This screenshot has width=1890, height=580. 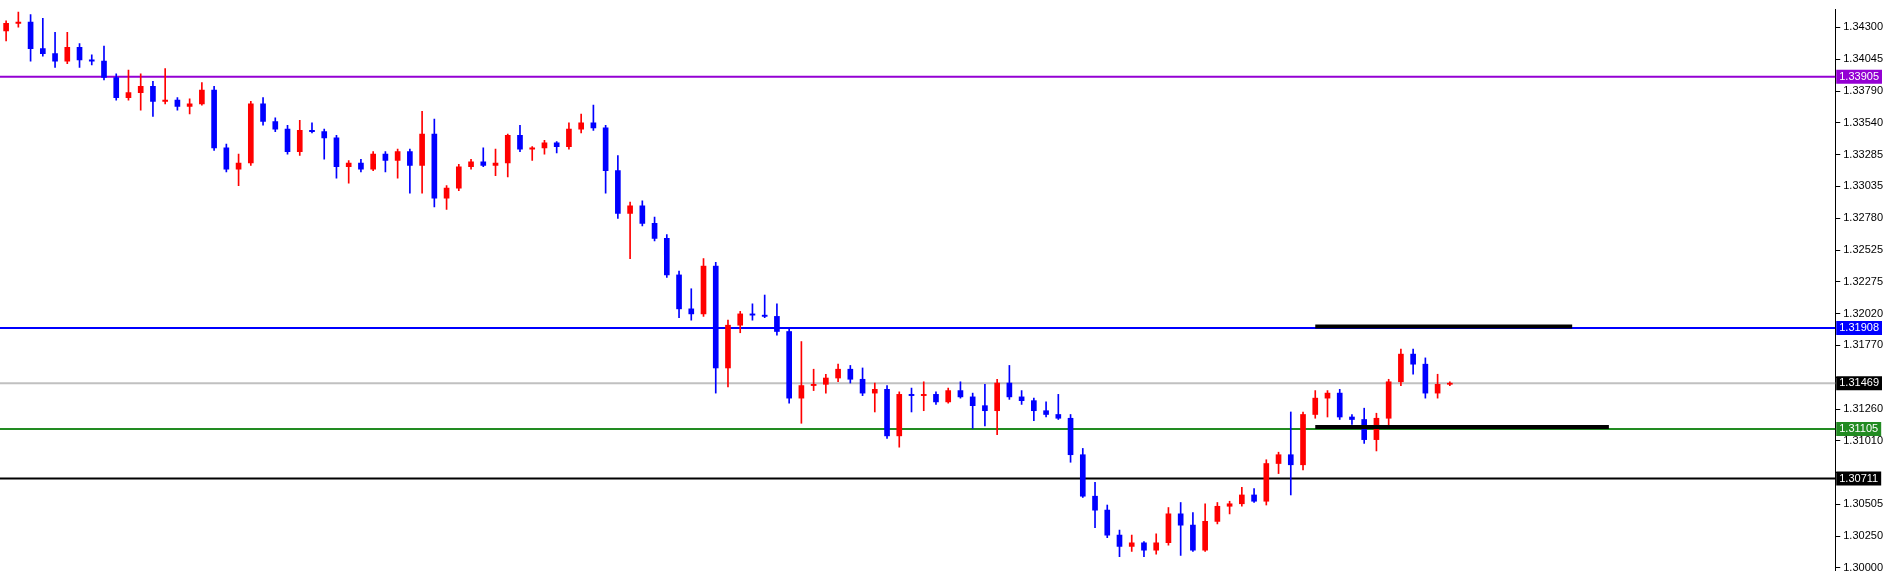 What do you see at coordinates (1859, 75) in the screenshot?
I see `ref-line-label: 1.33905` at bounding box center [1859, 75].